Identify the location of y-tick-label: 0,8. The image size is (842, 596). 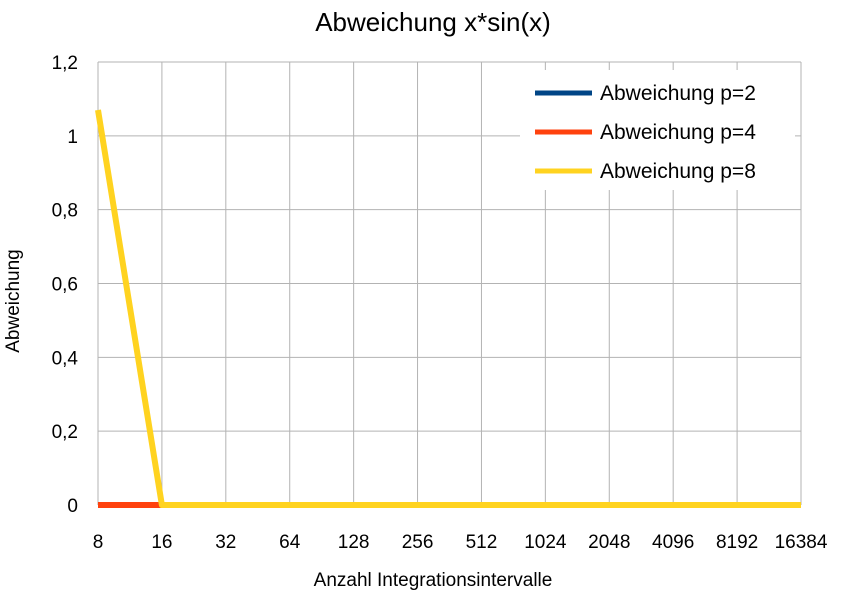
(65, 211).